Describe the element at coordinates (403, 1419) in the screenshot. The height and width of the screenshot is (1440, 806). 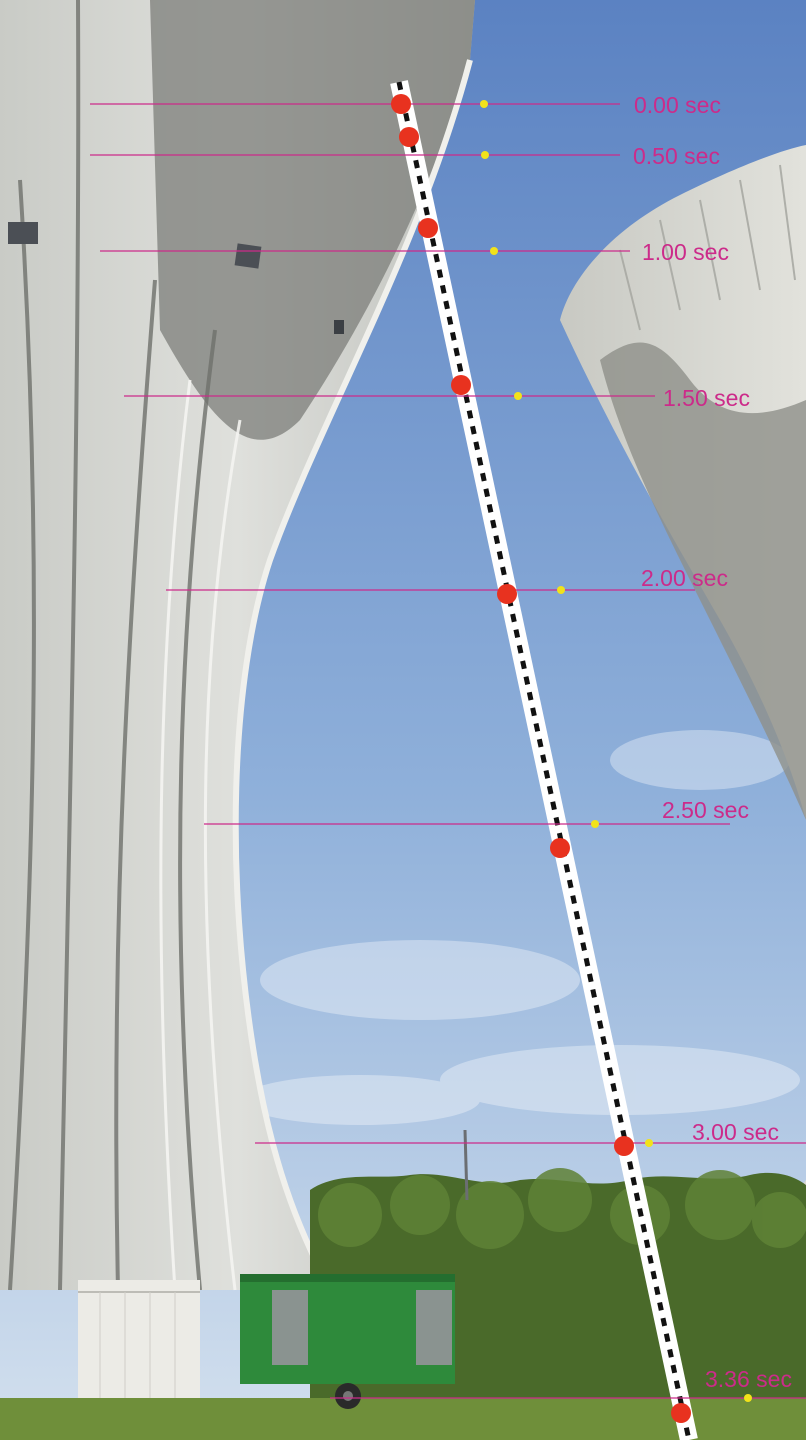
I see `grass` at that location.